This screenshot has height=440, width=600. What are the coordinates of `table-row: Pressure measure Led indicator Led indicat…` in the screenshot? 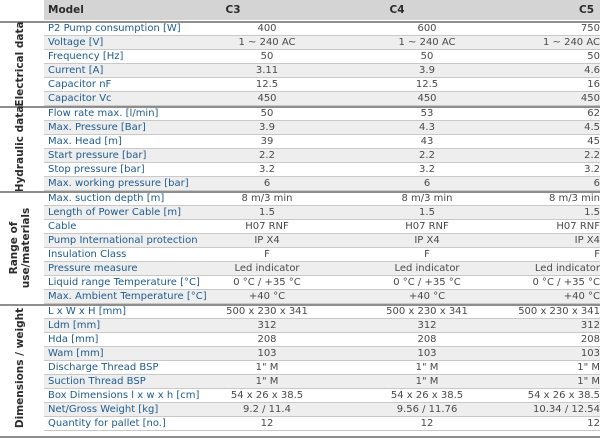 It's located at (322, 269).